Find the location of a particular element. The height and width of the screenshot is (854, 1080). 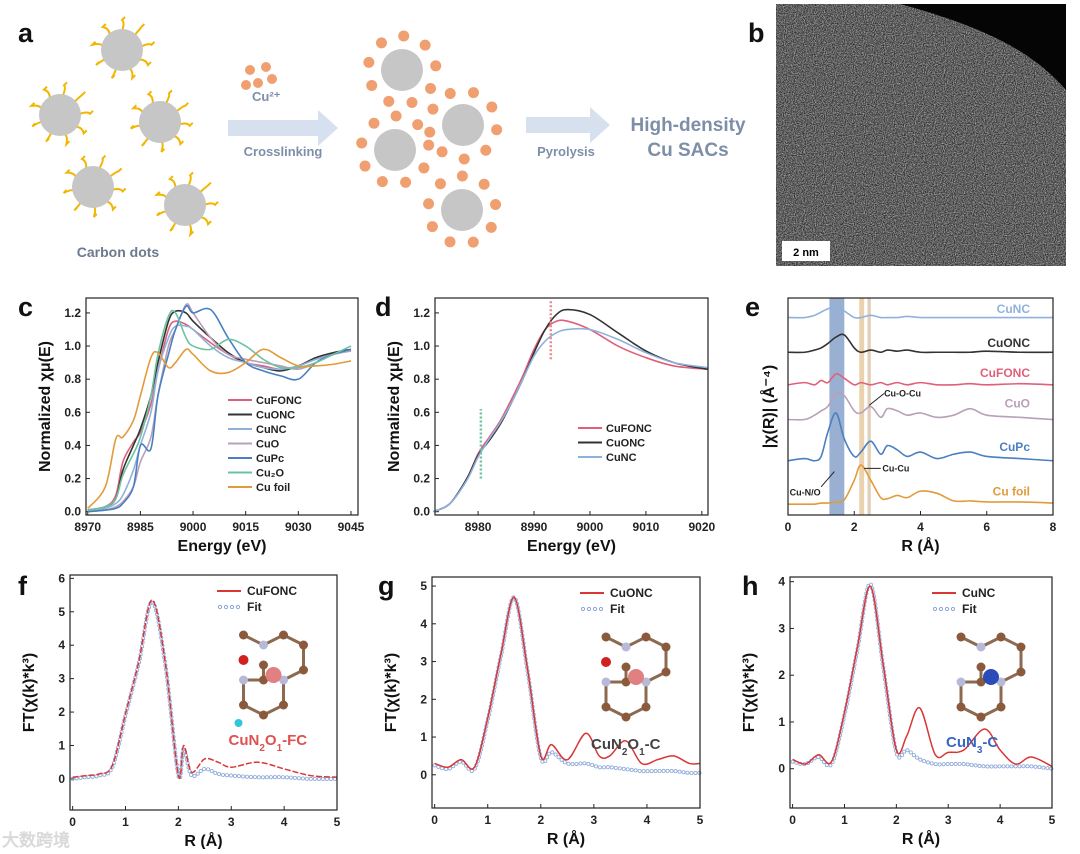

x-tick-label: 9000 is located at coordinates (590, 527).